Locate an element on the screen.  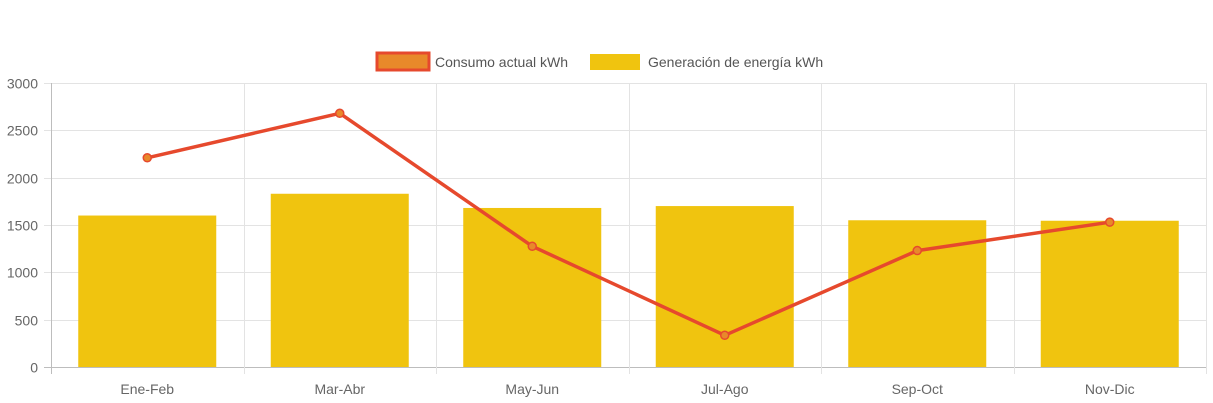
y-tick-label: 500 is located at coordinates (27, 321).